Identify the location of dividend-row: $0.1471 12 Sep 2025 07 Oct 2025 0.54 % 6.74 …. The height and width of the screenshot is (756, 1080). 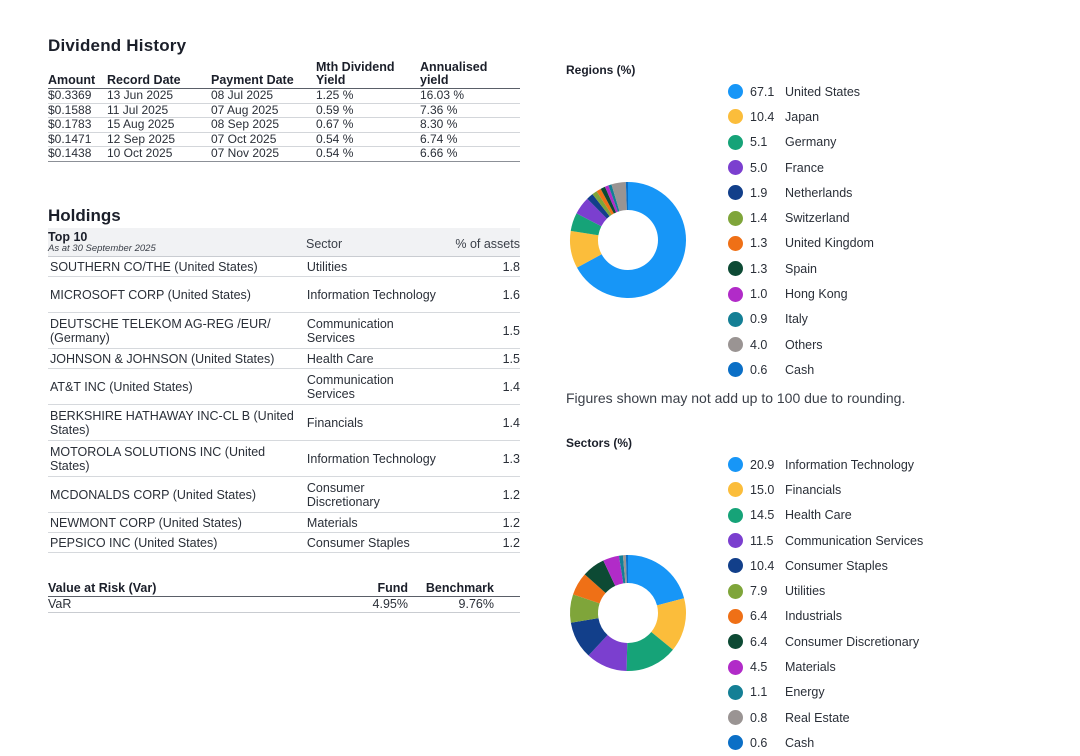
(284, 139).